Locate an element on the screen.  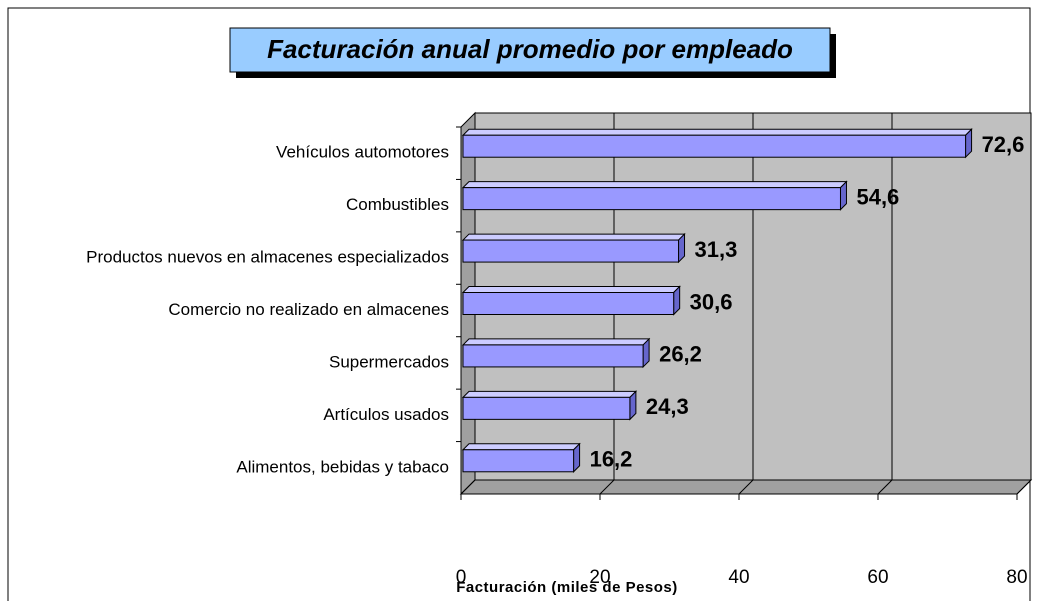
value-label: 16,2 is located at coordinates (611, 459).